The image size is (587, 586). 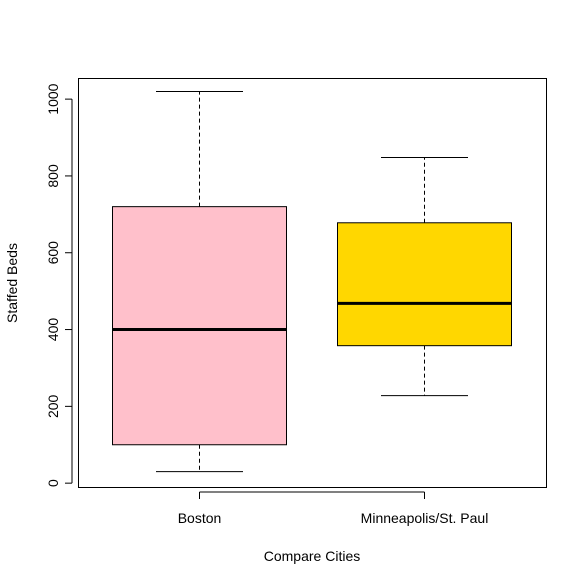 What do you see at coordinates (333, 508) in the screenshot?
I see `x-axis: Boston Minneapolis/St. Paul` at bounding box center [333, 508].